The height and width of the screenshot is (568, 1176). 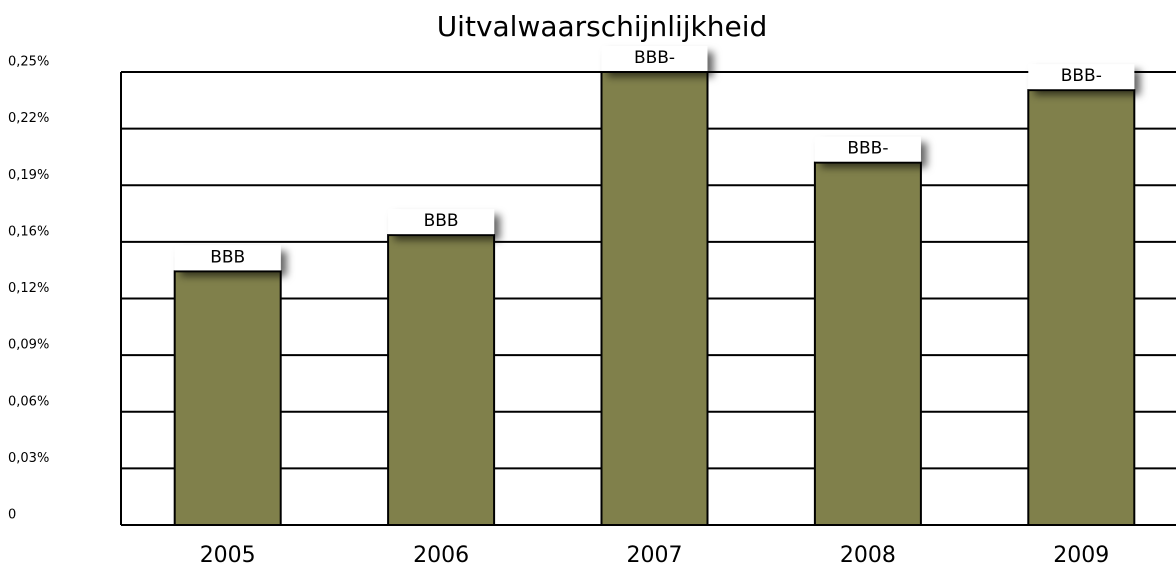 What do you see at coordinates (441, 555) in the screenshot?
I see `x-tick-label: 2006` at bounding box center [441, 555].